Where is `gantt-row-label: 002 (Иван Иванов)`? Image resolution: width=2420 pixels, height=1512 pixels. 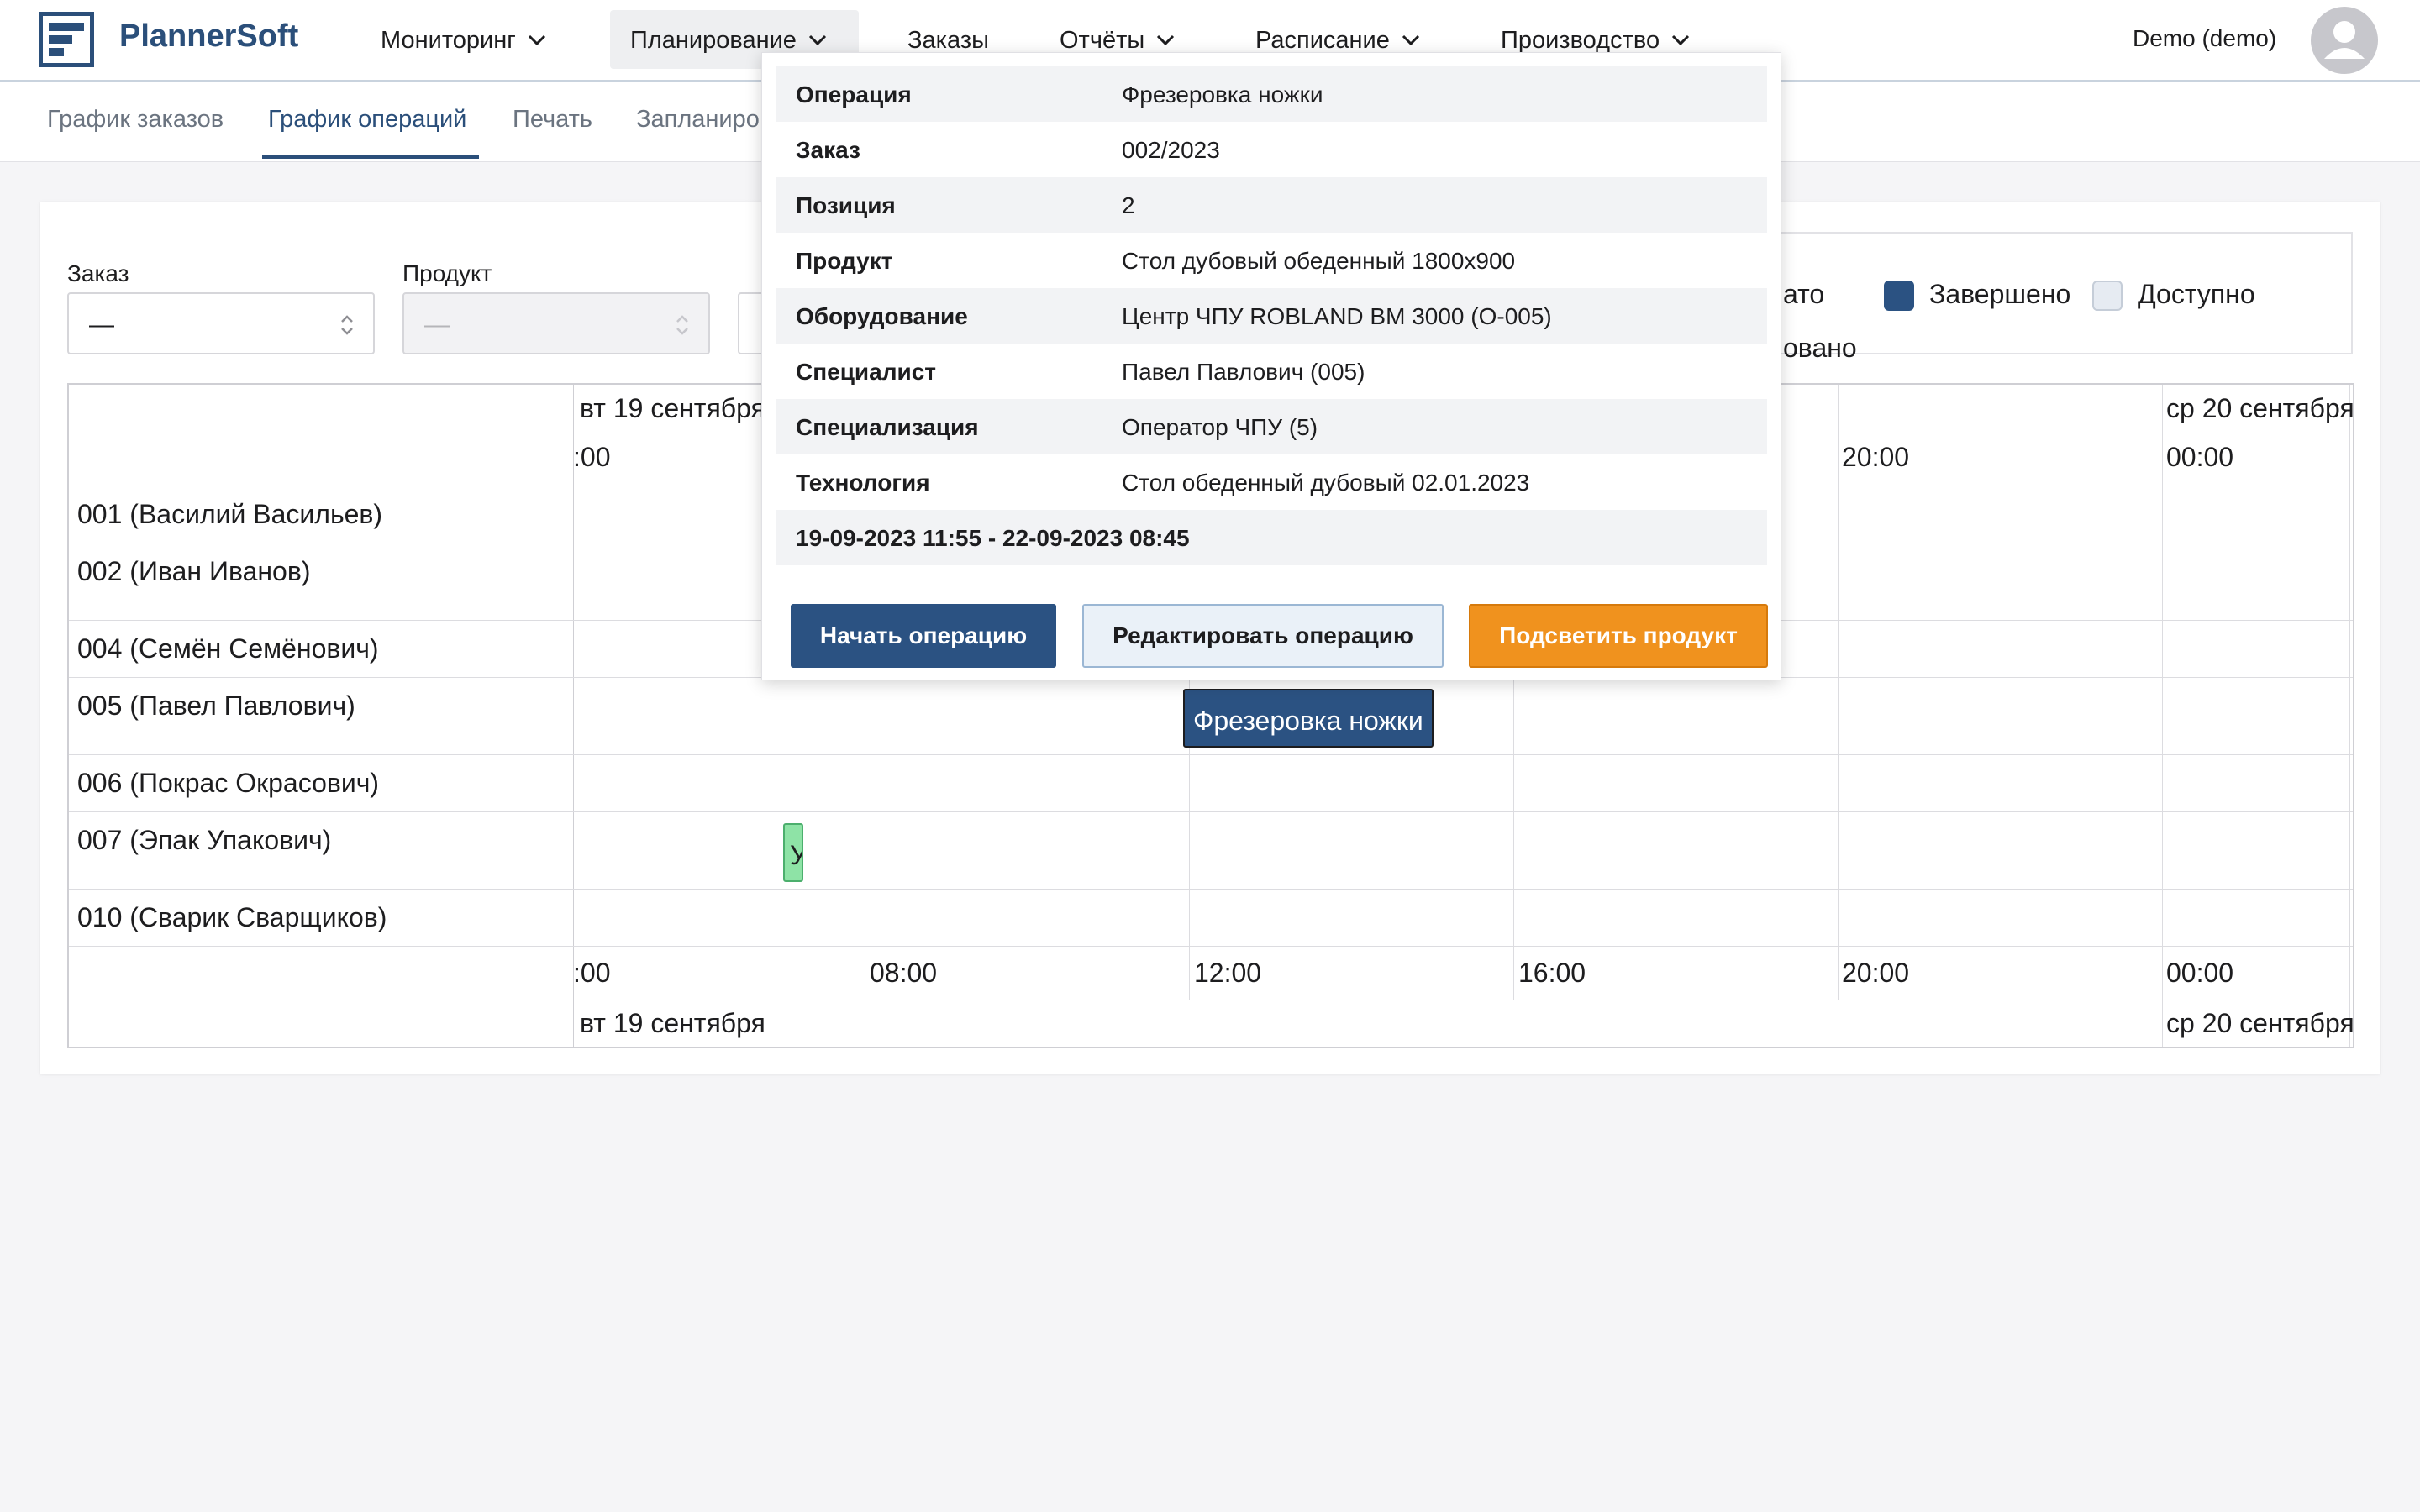 gantt-row-label: 002 (Иван Иванов) is located at coordinates (194, 571).